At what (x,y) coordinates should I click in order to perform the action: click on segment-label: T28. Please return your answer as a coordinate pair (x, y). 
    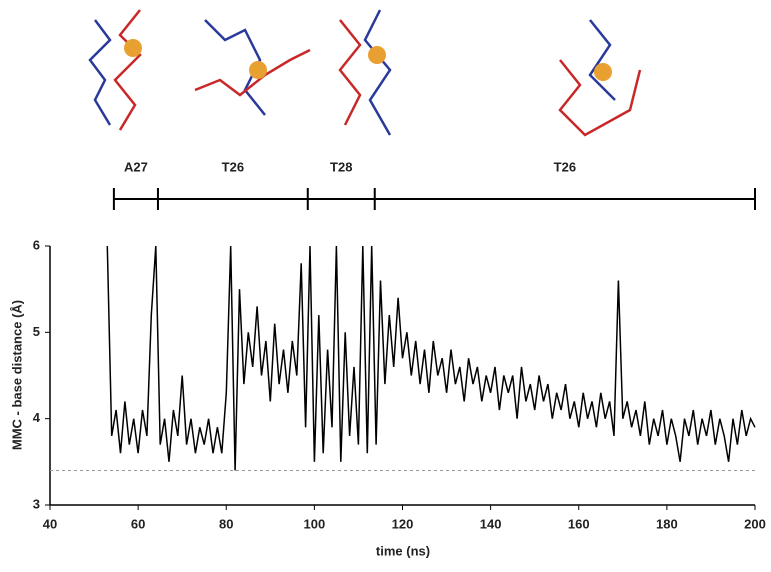
    Looking at the image, I should click on (341, 166).